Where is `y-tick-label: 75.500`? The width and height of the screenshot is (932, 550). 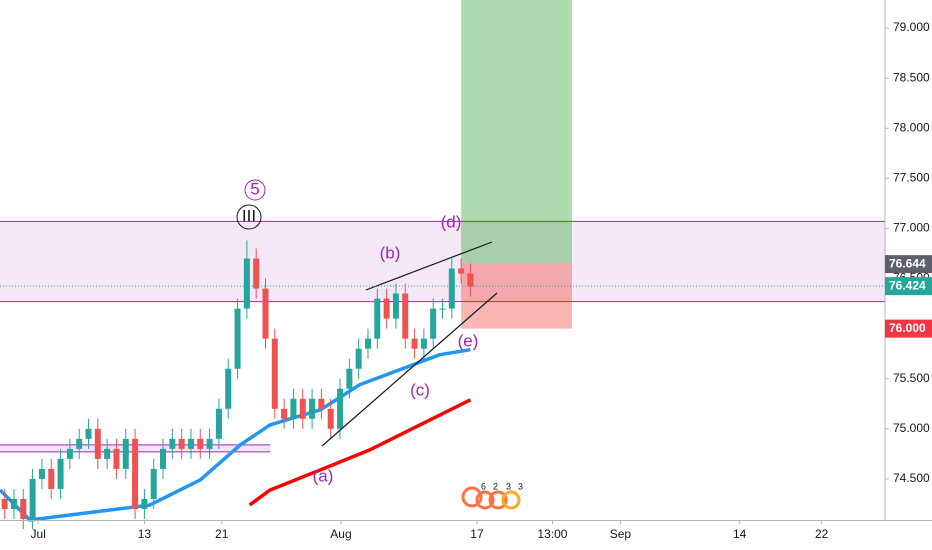
y-tick-label: 75.500 is located at coordinates (911, 378).